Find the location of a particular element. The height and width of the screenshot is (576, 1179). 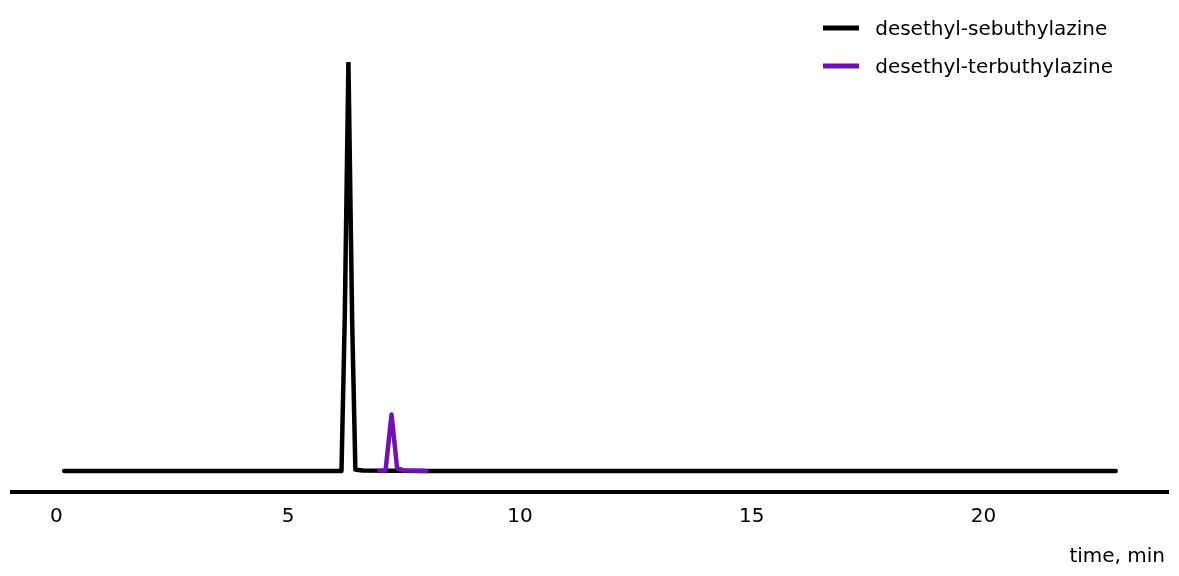

legend-label: desethyl-terbuthylazine is located at coordinates (994, 66).